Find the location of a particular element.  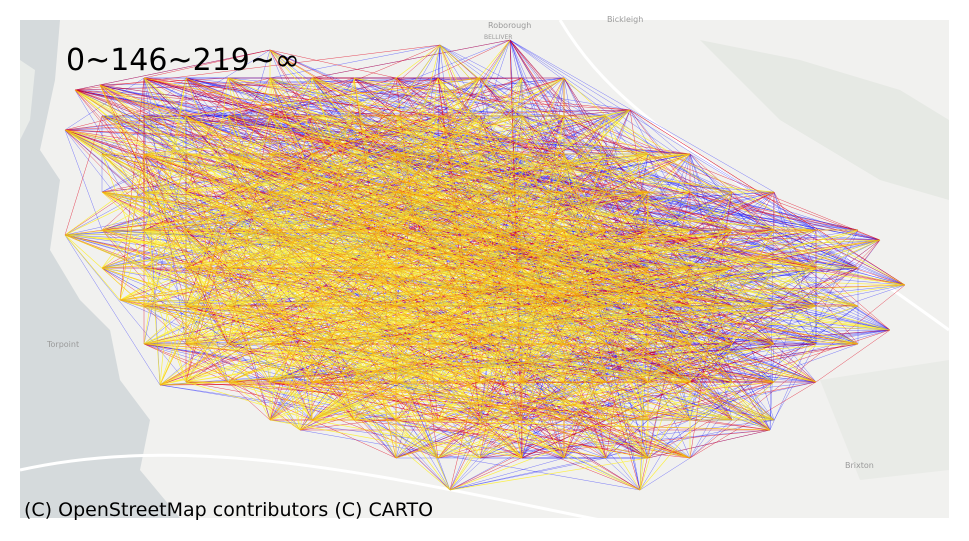

map-label: BELLIVER is located at coordinates (498, 37).